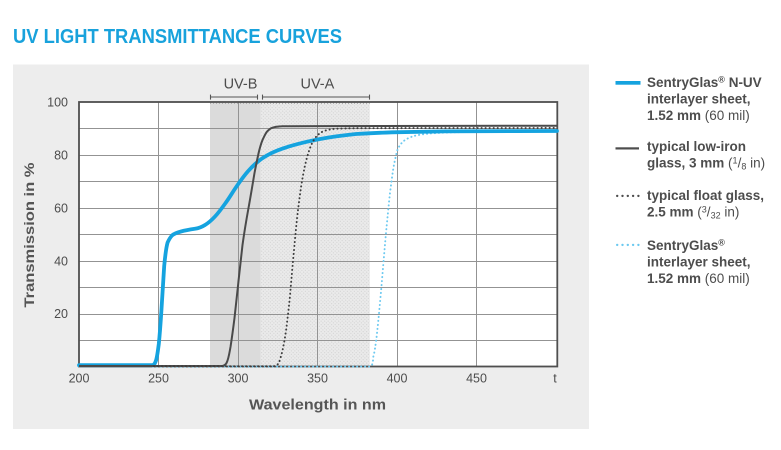  Describe the element at coordinates (61, 208) in the screenshot. I see `svg-text: 60` at that location.